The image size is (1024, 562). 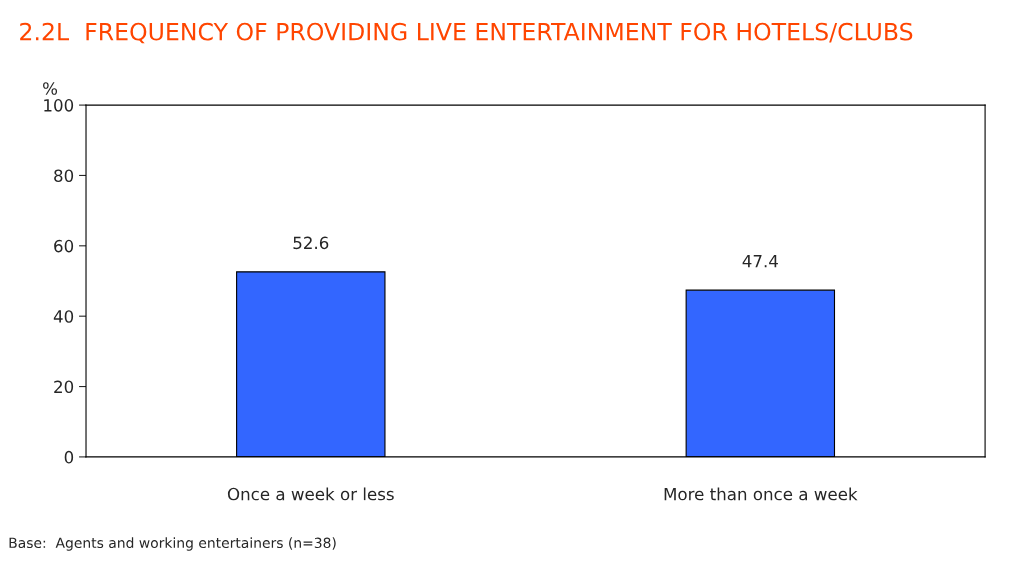 What do you see at coordinates (59, 105) in the screenshot?
I see `y-tick-label: 100` at bounding box center [59, 105].